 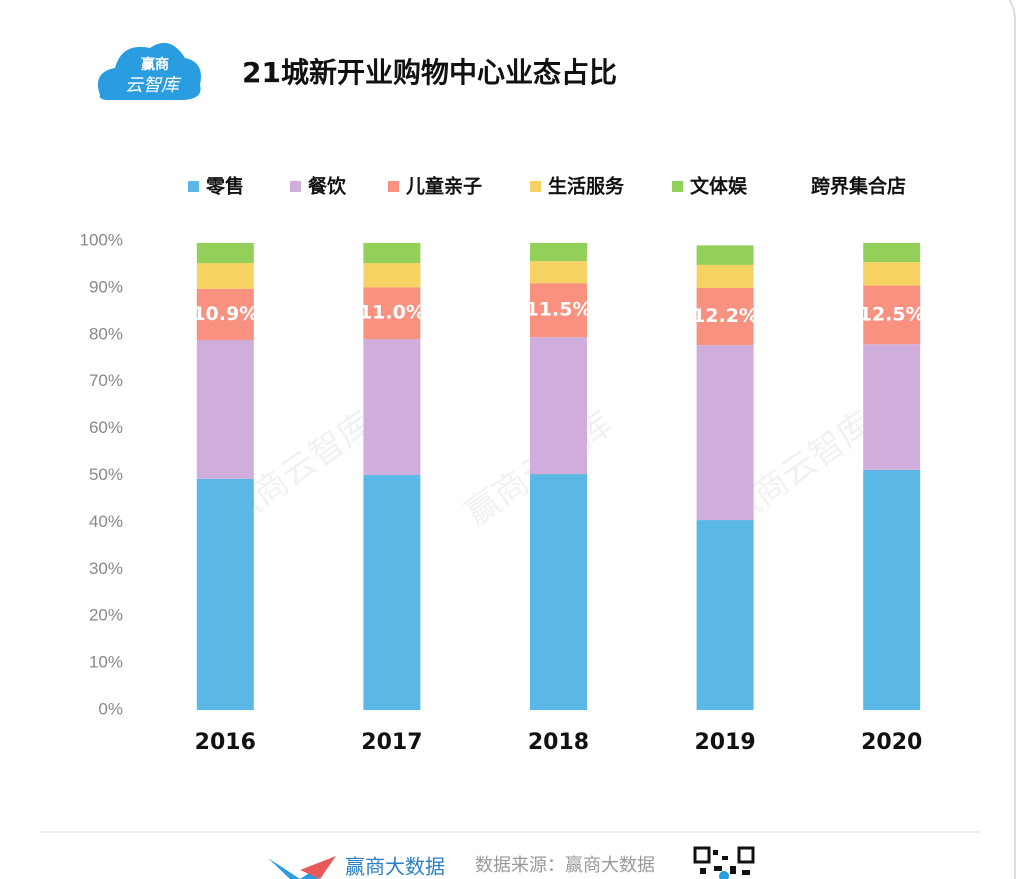 I want to click on logo-text: 云智库, so click(x=153, y=85).